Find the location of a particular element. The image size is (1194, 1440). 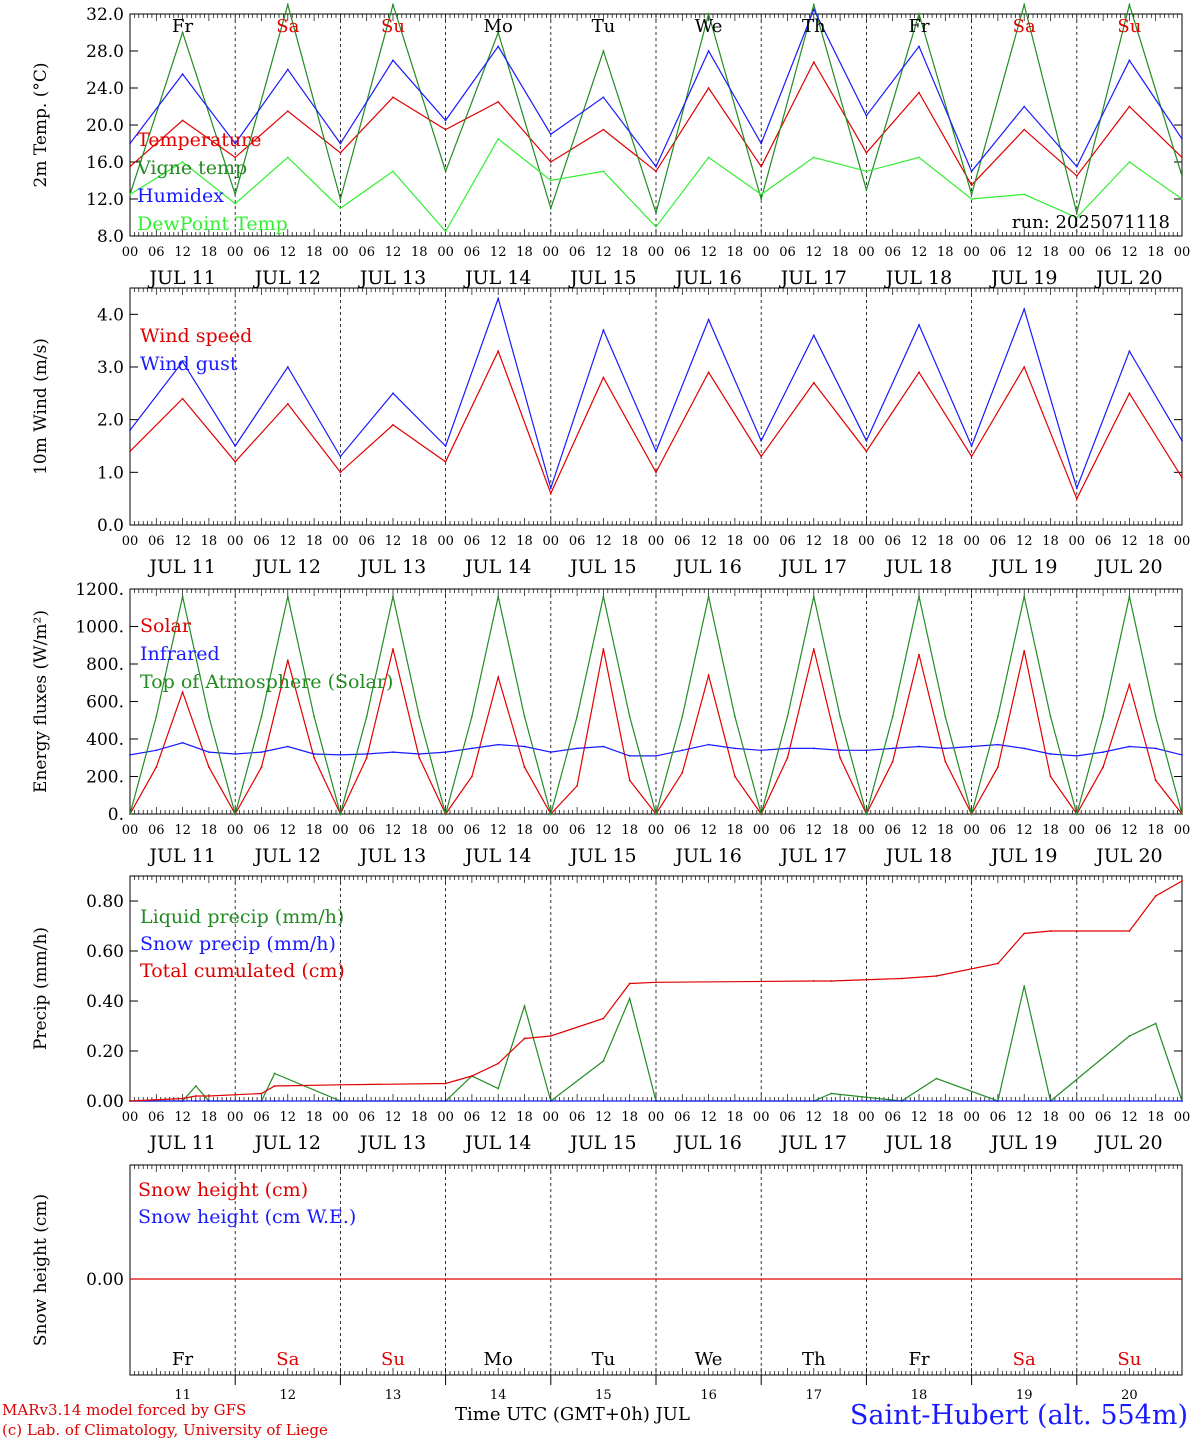

date-label: JUL 15 is located at coordinates (602, 567).